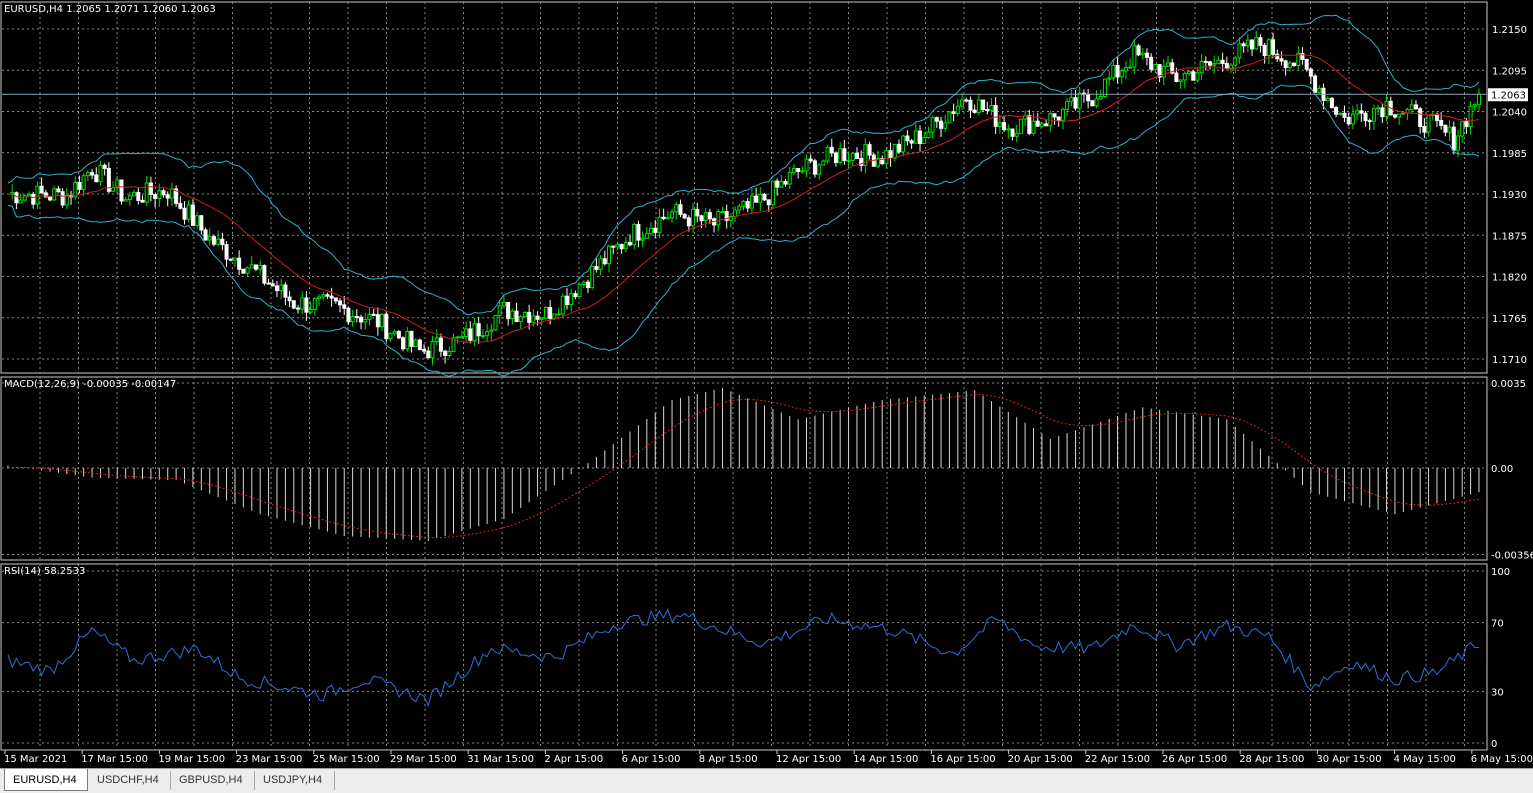 The image size is (1533, 793). What do you see at coordinates (213, 780) in the screenshot?
I see `tab-gbpusd-h4: GBPUSD,H4` at bounding box center [213, 780].